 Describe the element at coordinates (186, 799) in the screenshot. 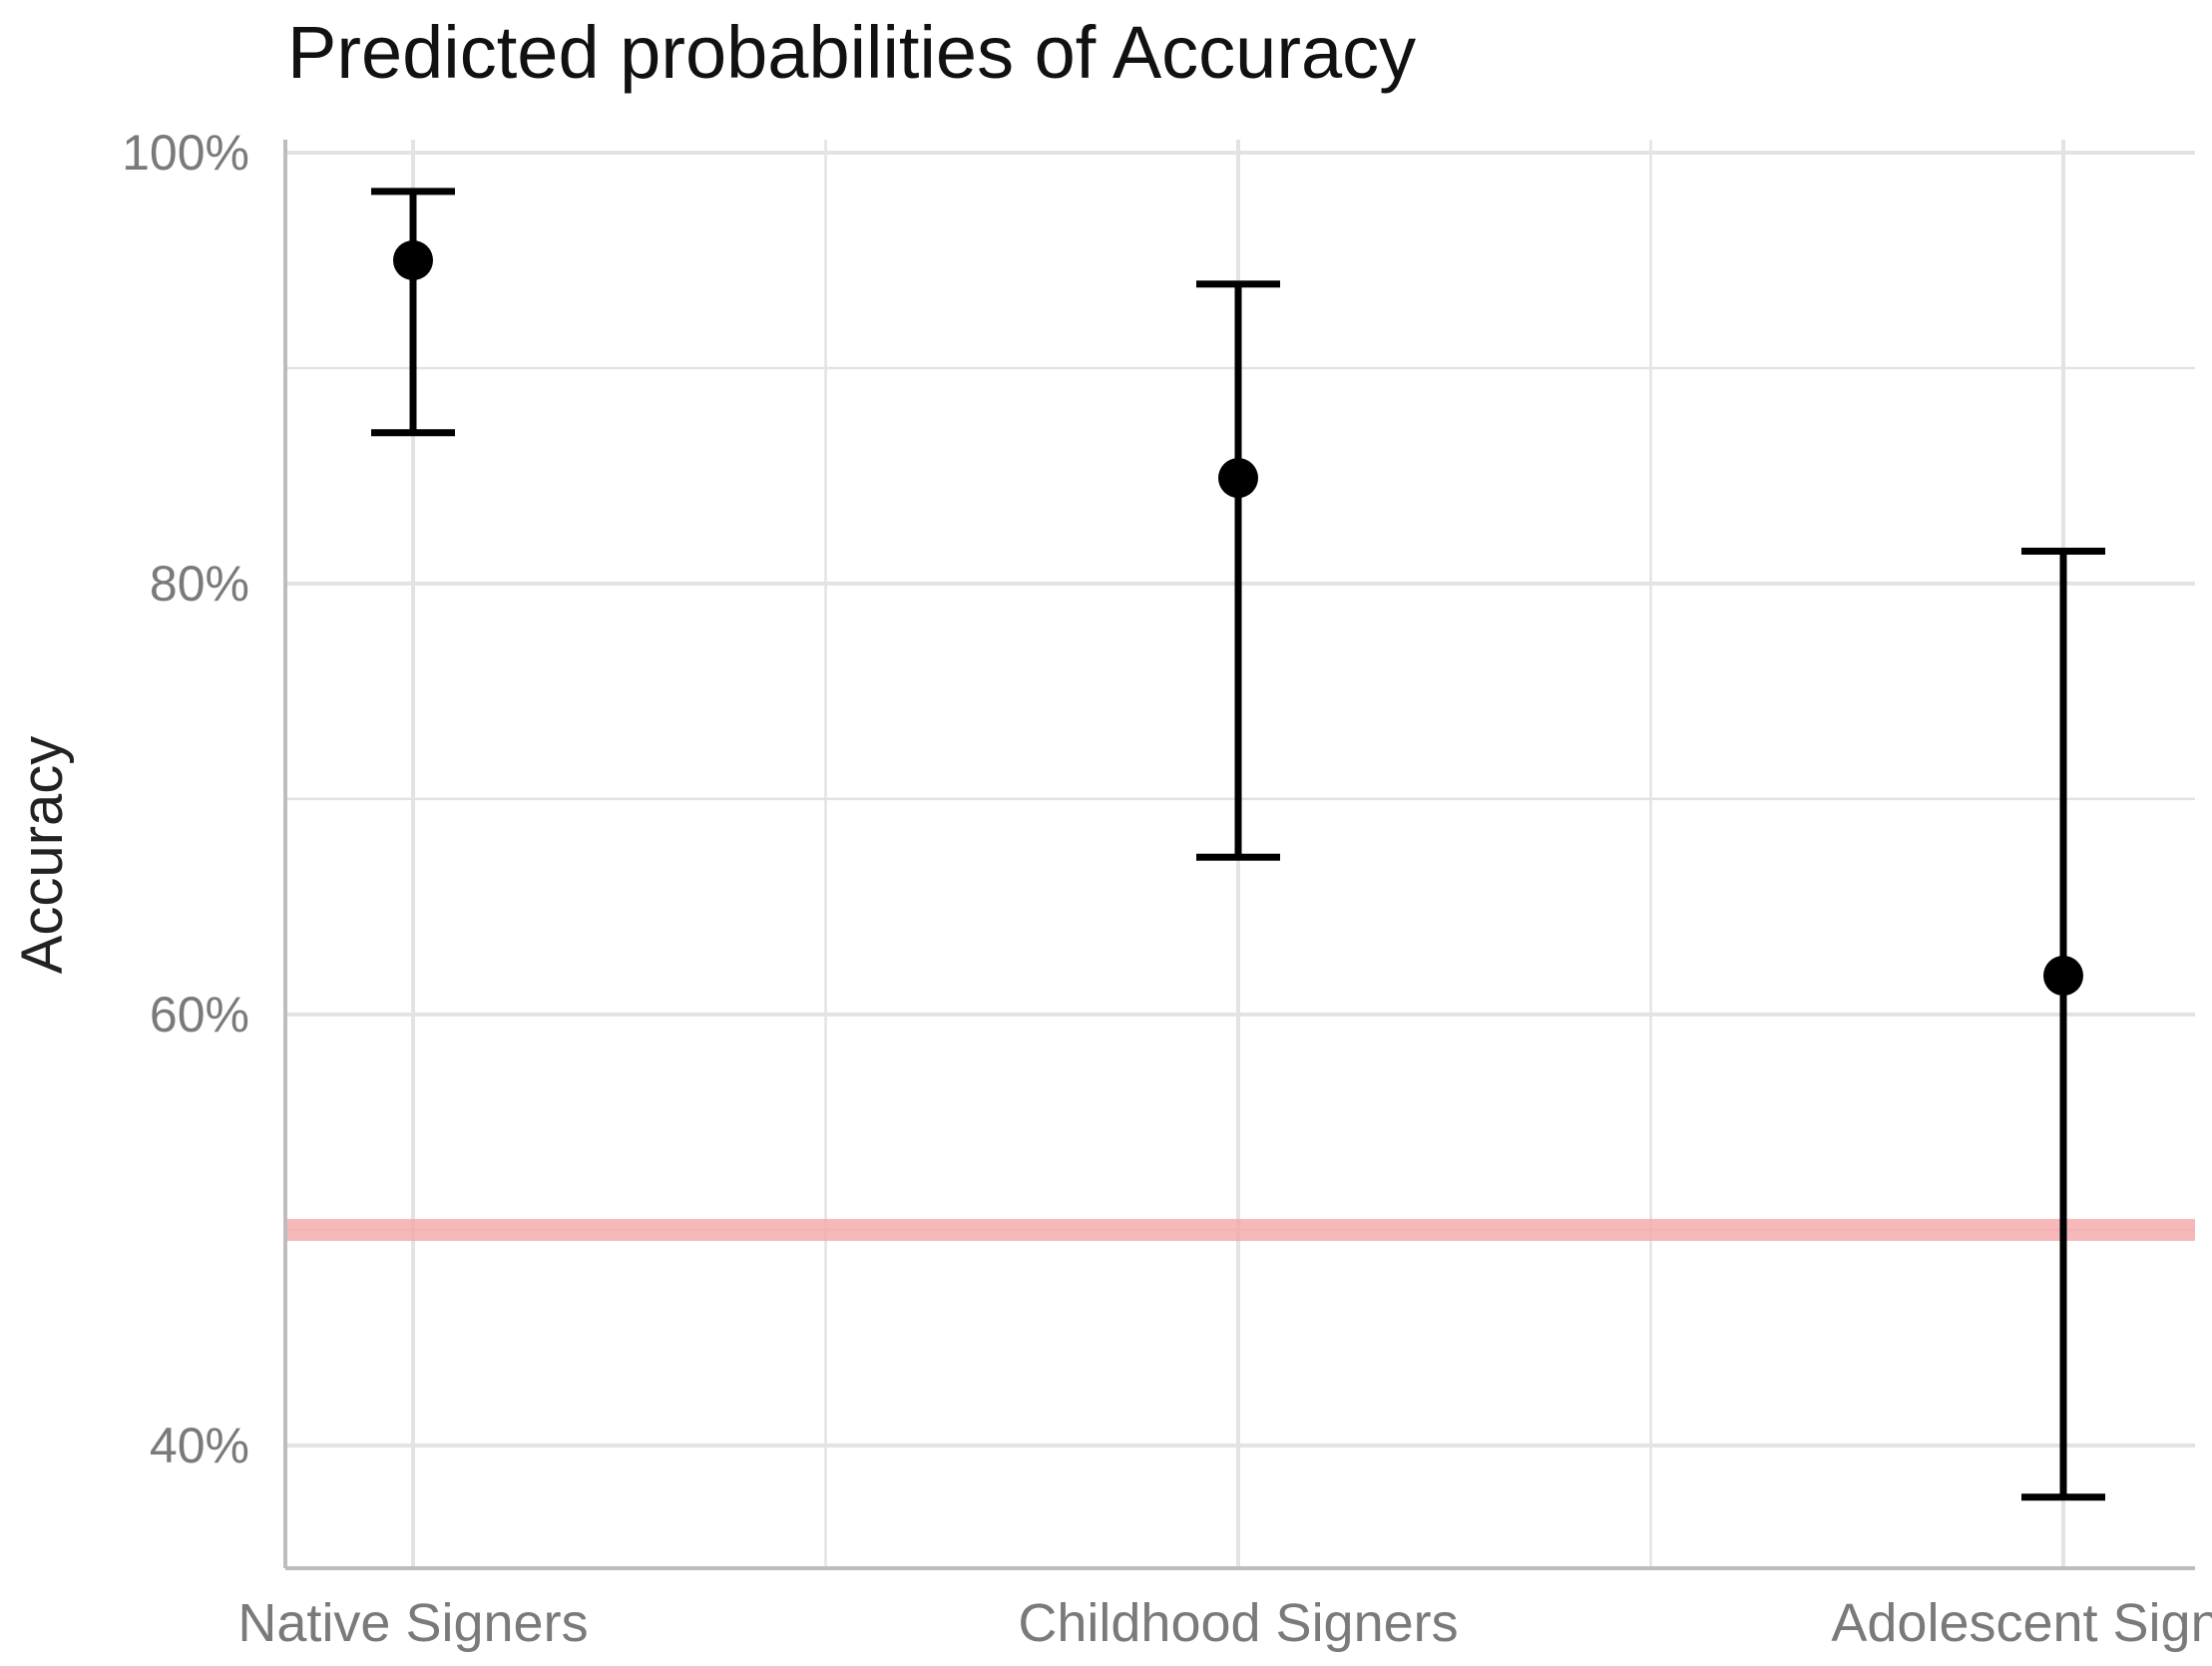

I see `y-tick-labels: 40% 60% 80% 100%` at that location.